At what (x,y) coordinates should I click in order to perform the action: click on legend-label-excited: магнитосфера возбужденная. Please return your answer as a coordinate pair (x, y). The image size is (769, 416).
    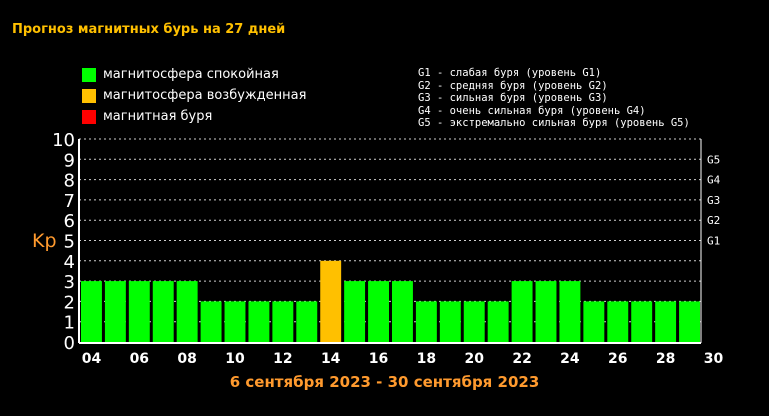
    Looking at the image, I should click on (205, 95).